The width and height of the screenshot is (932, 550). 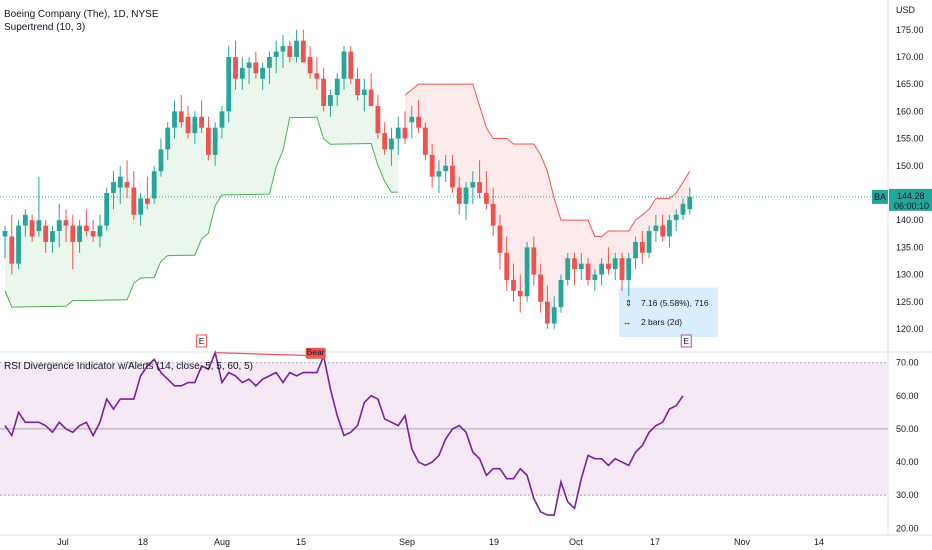 I want to click on time-tick-label: 17, so click(x=655, y=542).